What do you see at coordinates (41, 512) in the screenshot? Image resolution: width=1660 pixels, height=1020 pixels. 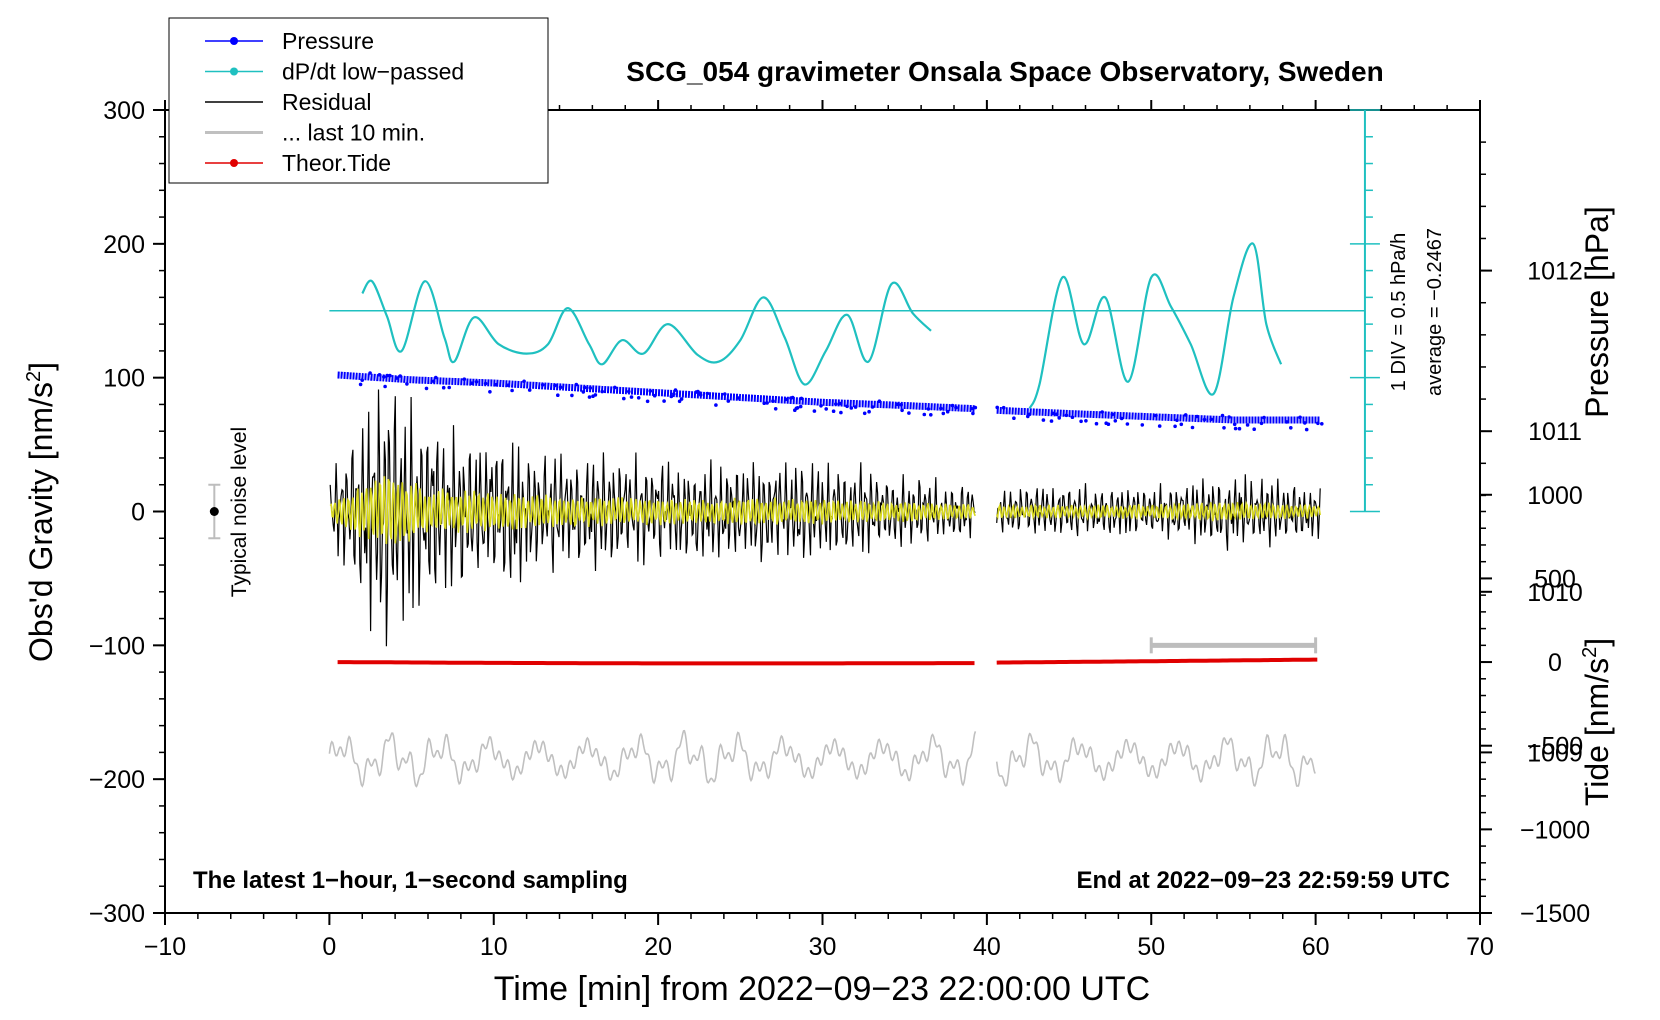 I see `y-axis-label-left: Obs'd Gravity [nm/s2]` at bounding box center [41, 512].